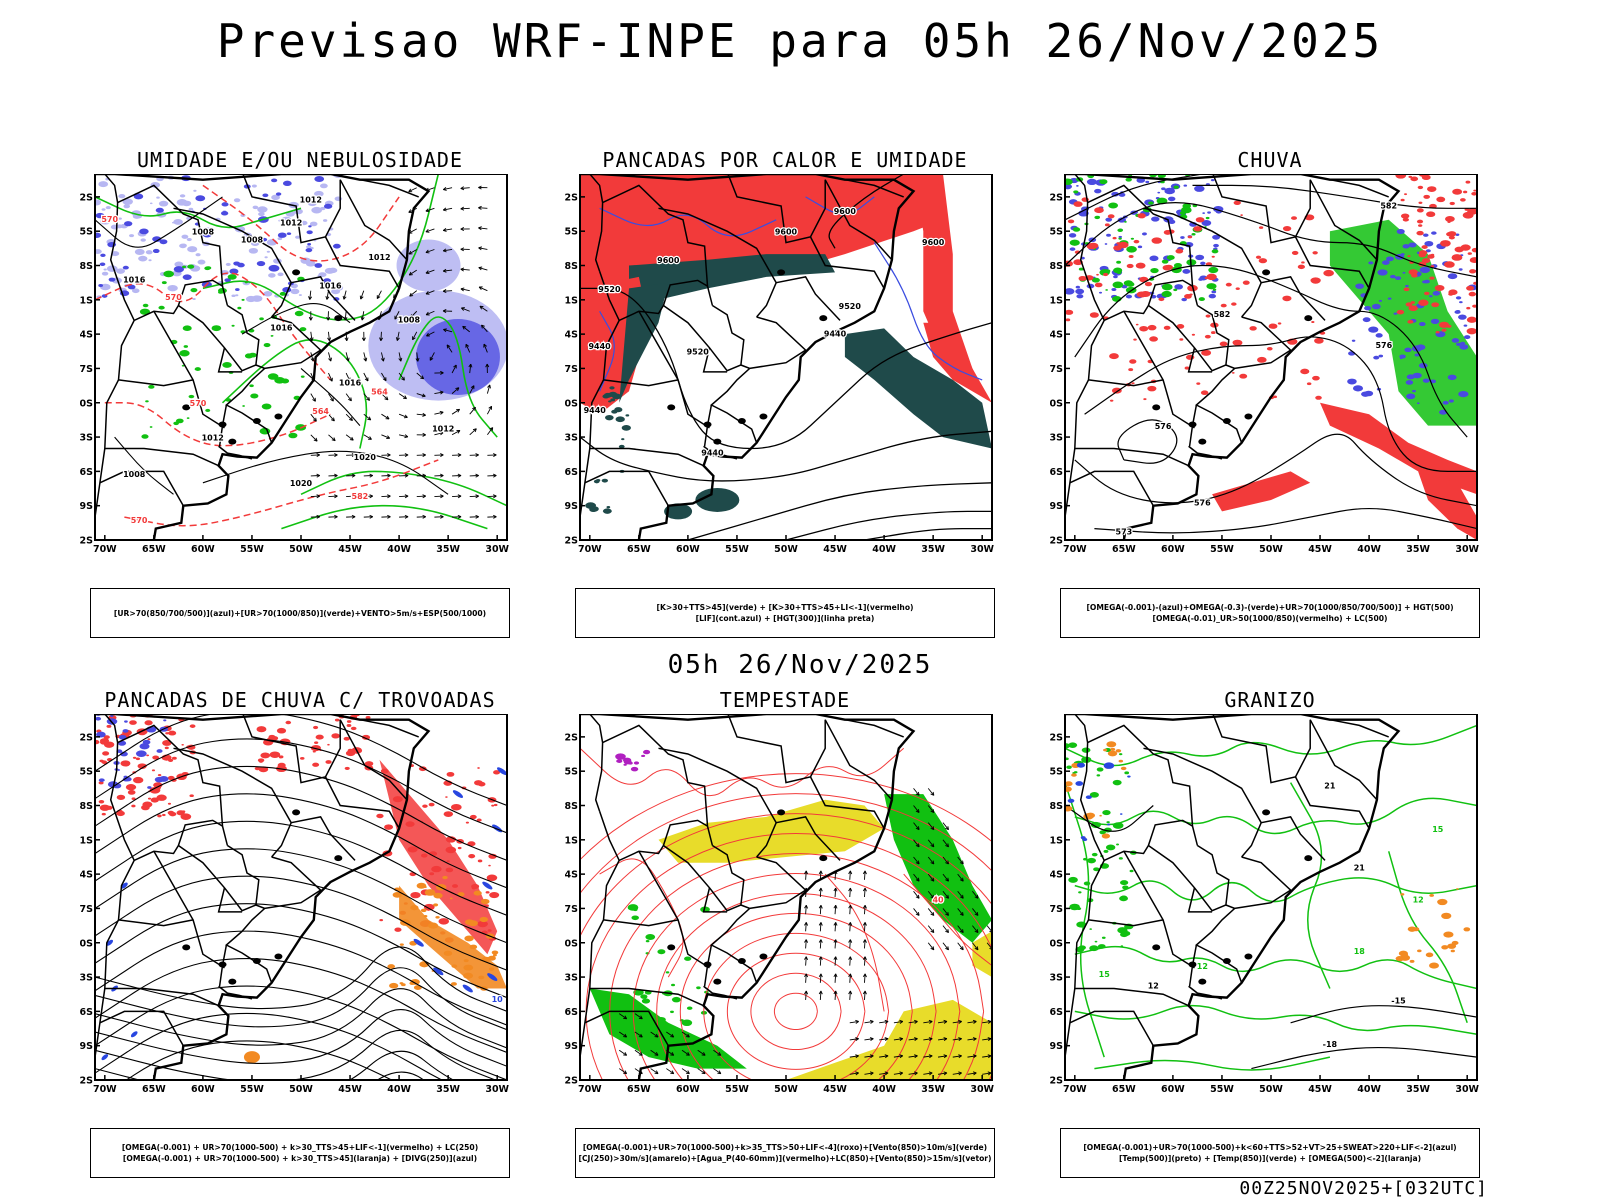  Describe the element at coordinates (705, 909) in the screenshot. I see `wind-850-area` at that location.